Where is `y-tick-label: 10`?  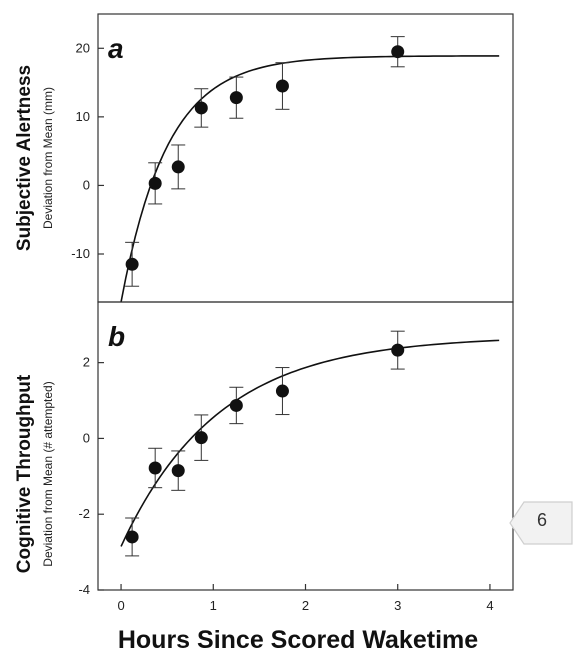
y-tick-label: 10 is located at coordinates (83, 116).